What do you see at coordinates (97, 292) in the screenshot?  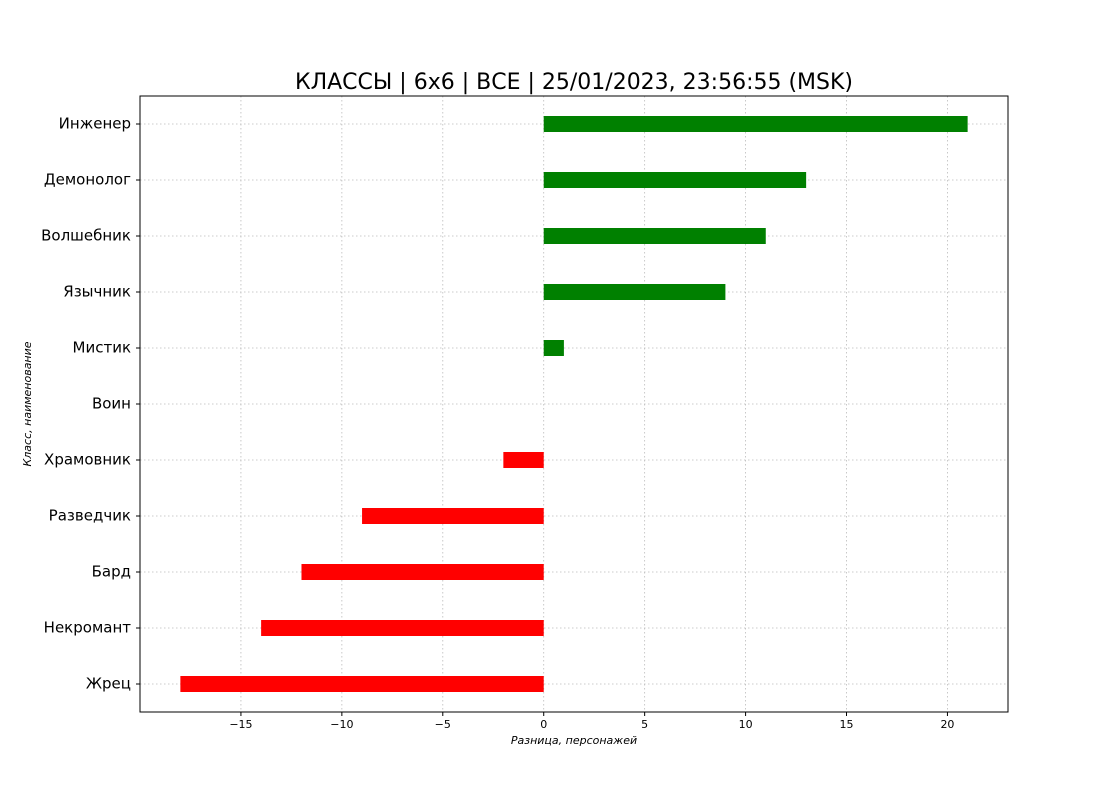 I see `y-tick-label: Язычник` at bounding box center [97, 292].